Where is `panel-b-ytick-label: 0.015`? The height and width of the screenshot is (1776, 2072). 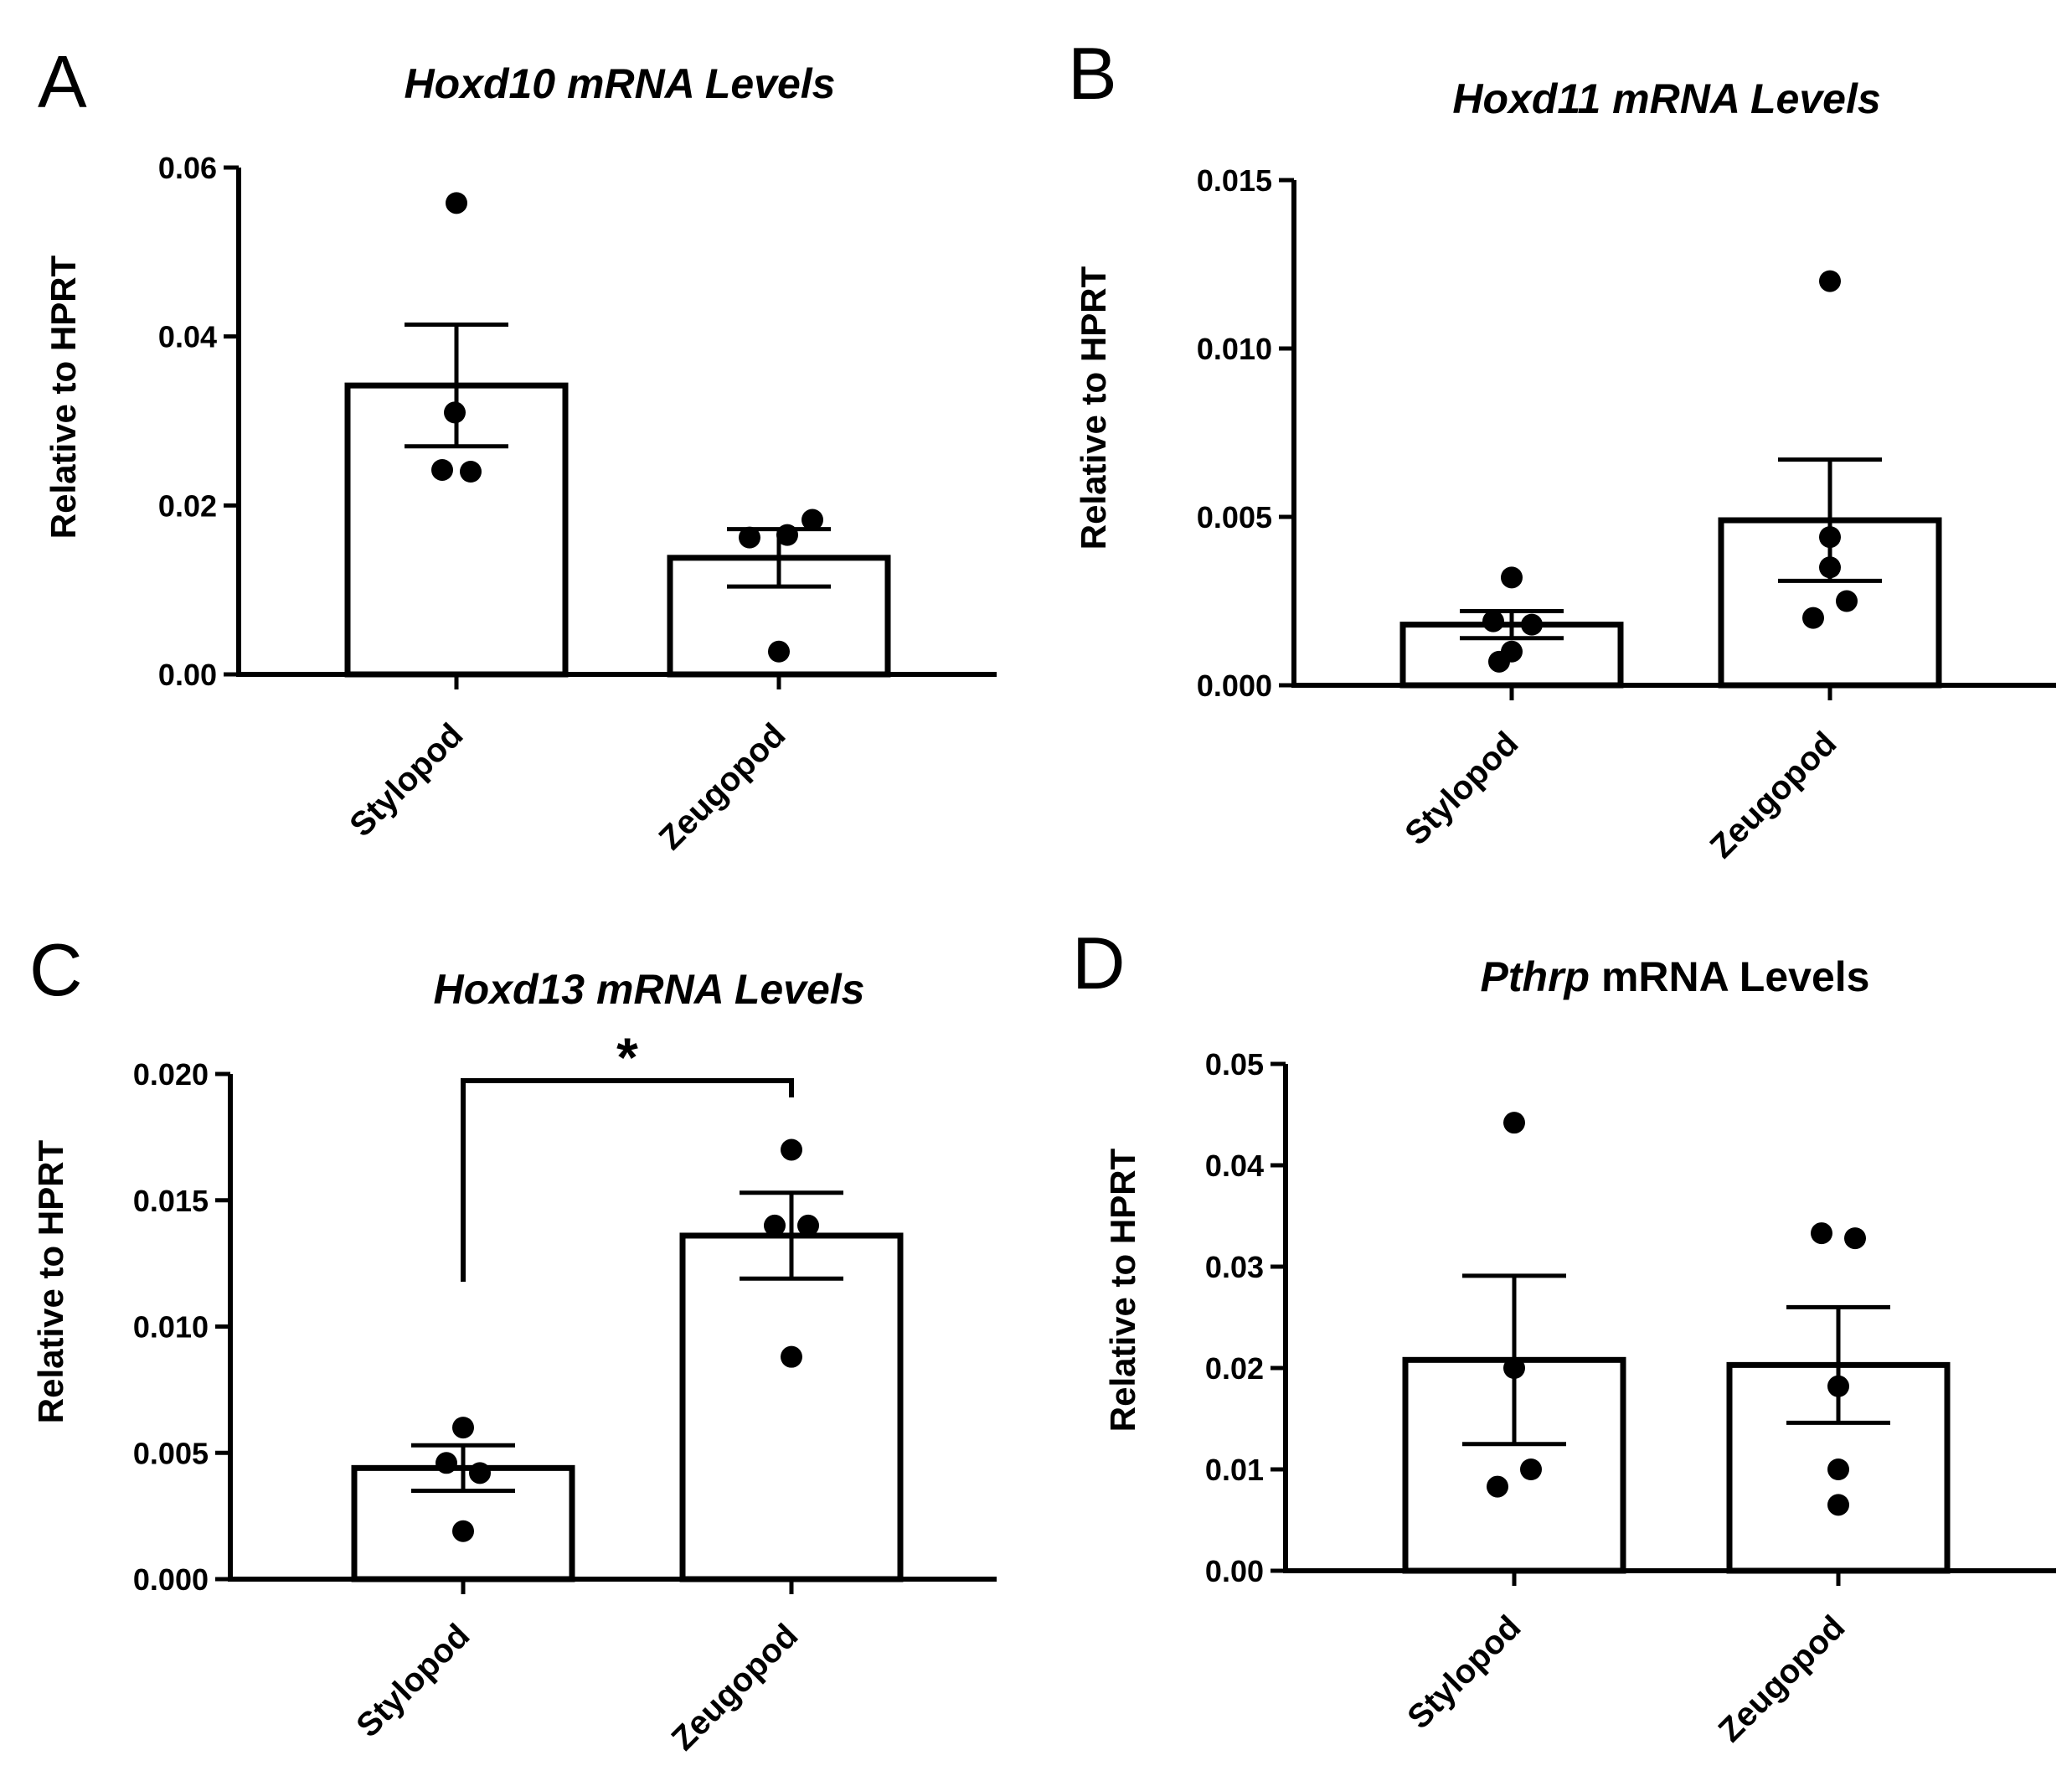
panel-b-ytick-label: 0.015 is located at coordinates (1234, 181).